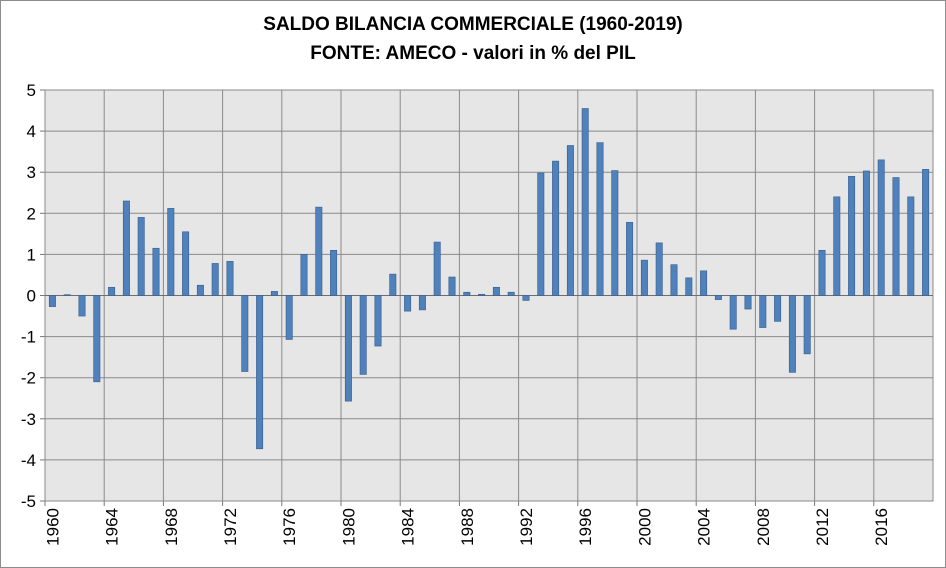  What do you see at coordinates (911, 246) in the screenshot?
I see `bar-2018` at bounding box center [911, 246].